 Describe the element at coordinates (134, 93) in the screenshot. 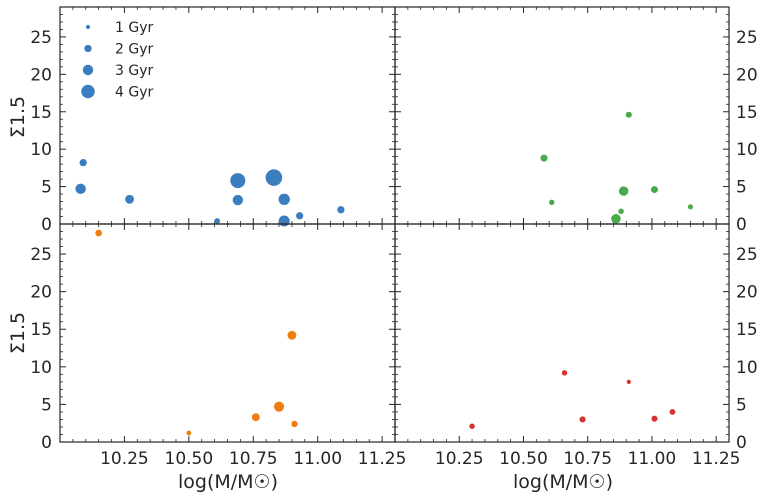

I see `legend-label: 4 Gyr` at that location.